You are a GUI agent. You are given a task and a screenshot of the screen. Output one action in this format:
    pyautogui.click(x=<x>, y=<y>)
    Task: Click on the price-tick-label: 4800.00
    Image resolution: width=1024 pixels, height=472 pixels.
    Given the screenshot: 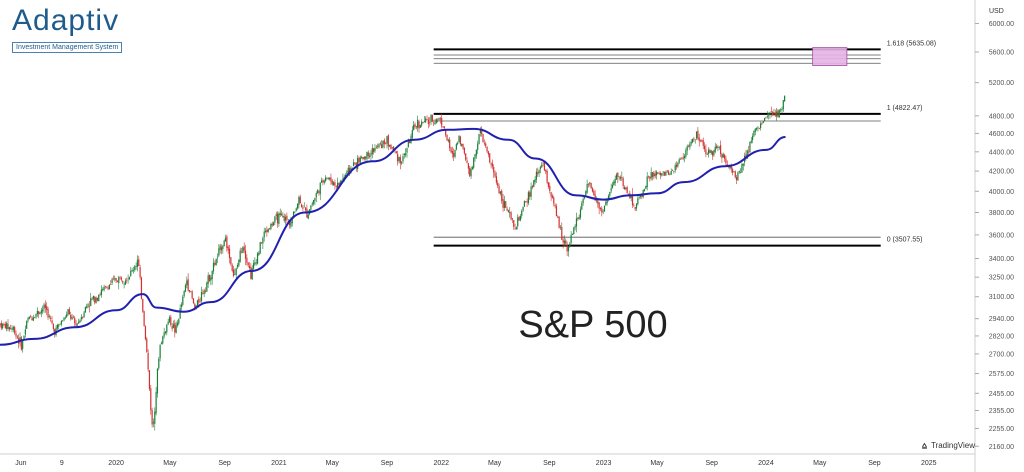 What is the action you would take?
    pyautogui.click(x=1001, y=116)
    